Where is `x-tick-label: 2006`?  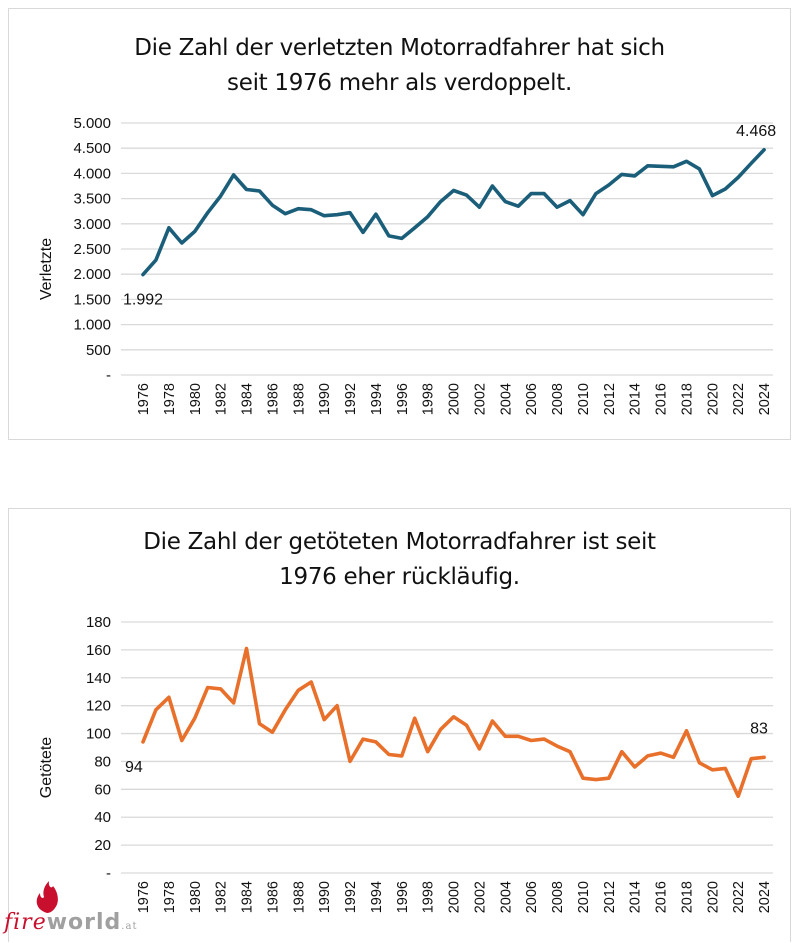
x-tick-label: 2006 is located at coordinates (532, 399).